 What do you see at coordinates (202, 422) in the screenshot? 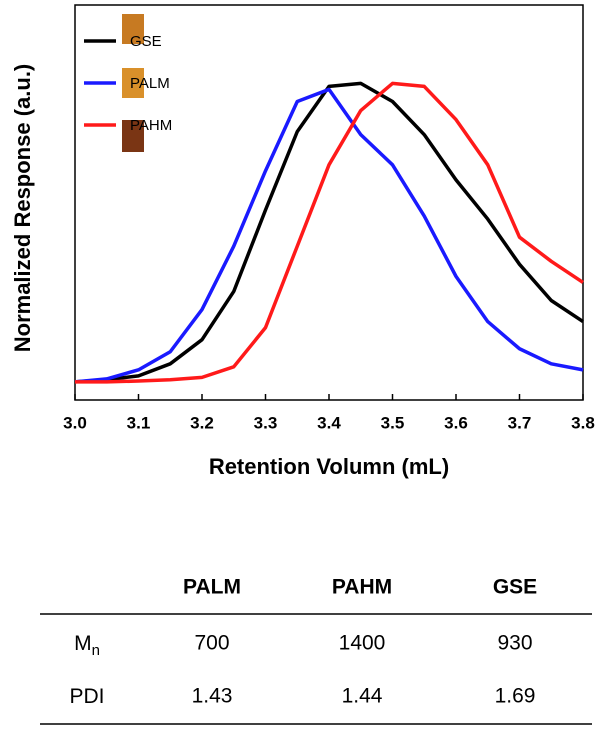
I see `x-tick-label: 3.2` at bounding box center [202, 422].